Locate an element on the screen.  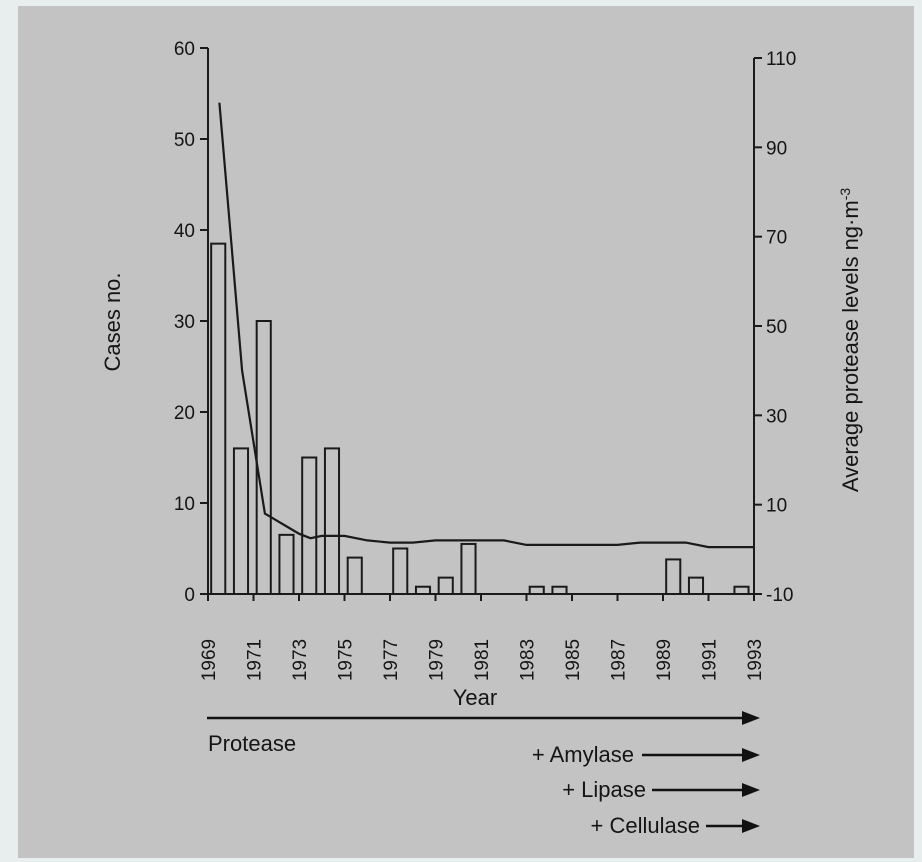
x-tick-label: 1991 is located at coordinates (710, 660).